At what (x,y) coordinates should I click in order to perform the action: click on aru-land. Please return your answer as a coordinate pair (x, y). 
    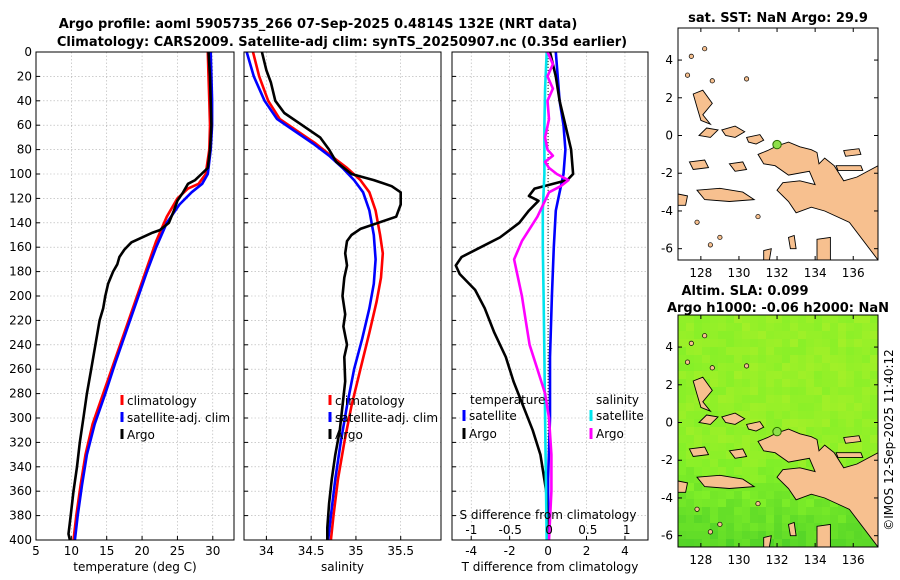
    Looking at the image, I should click on (823, 535).